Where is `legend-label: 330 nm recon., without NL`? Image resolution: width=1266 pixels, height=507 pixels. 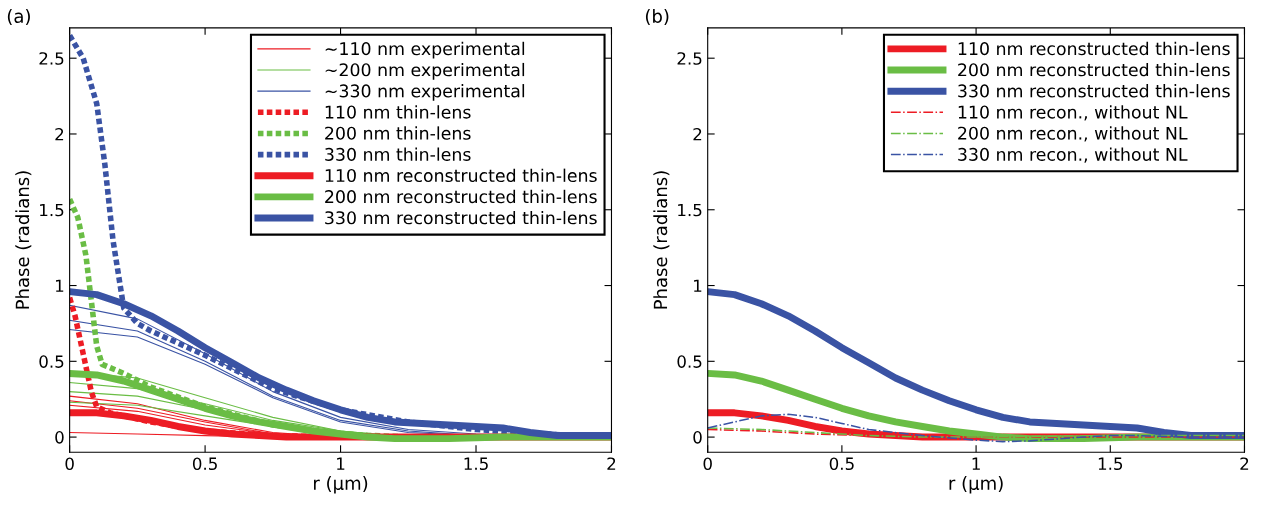 legend-label: 330 nm recon., without NL is located at coordinates (1073, 155).